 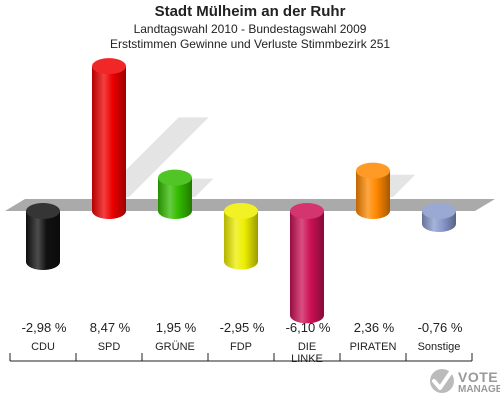 What do you see at coordinates (439, 347) in the screenshot?
I see `category-label: Sonstige` at bounding box center [439, 347].